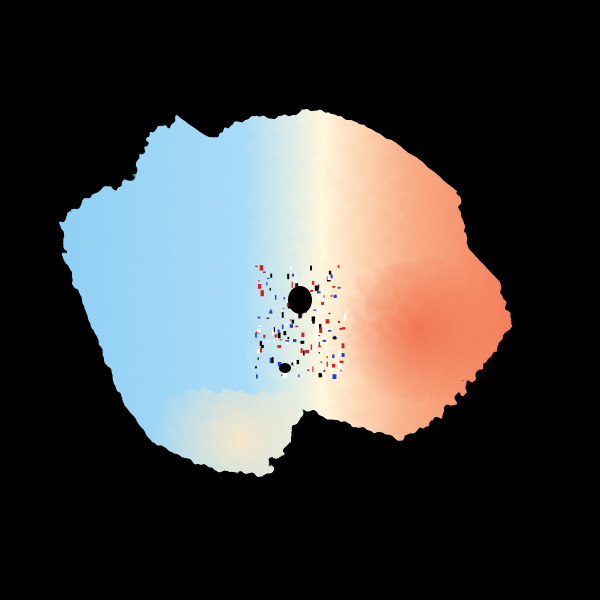  Describe the element at coordinates (420, 330) in the screenshot. I see `redshift-core` at that location.